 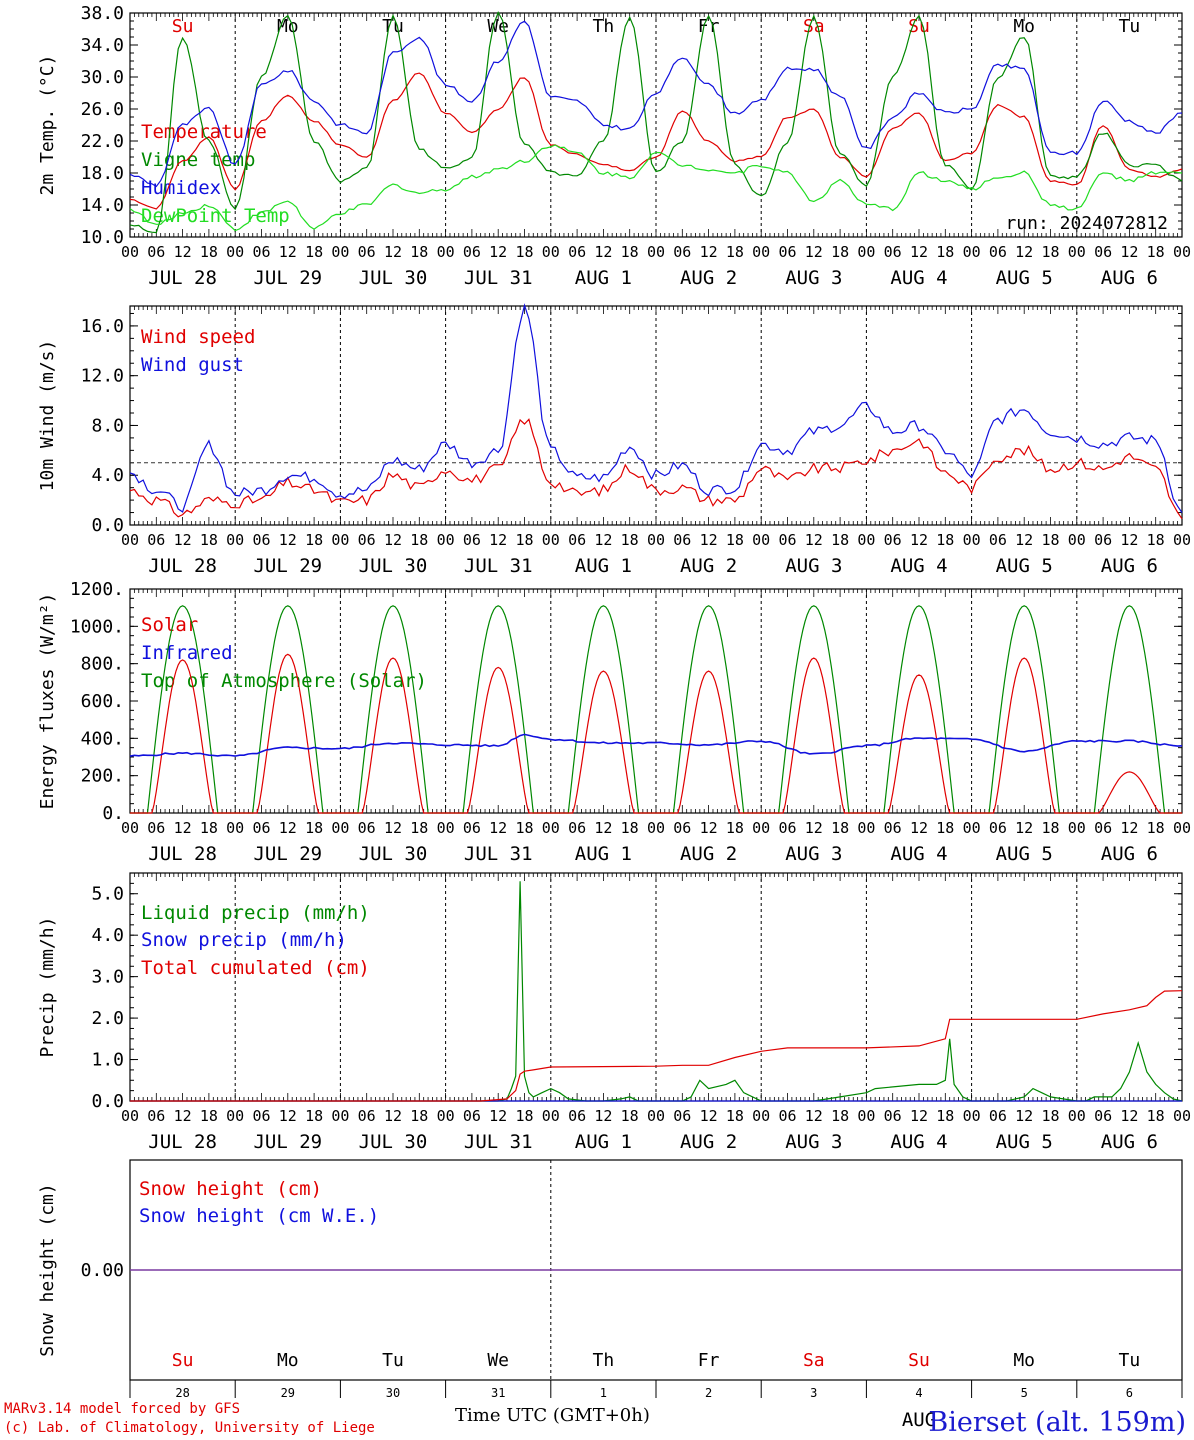 What do you see at coordinates (656, 188) in the screenshot?
I see `series-line-dewpoint-temp` at bounding box center [656, 188].